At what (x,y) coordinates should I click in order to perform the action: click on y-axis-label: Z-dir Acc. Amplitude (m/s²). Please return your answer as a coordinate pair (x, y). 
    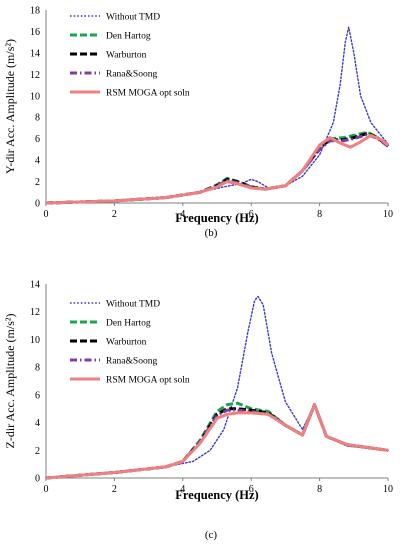
    Looking at the image, I should click on (10, 381).